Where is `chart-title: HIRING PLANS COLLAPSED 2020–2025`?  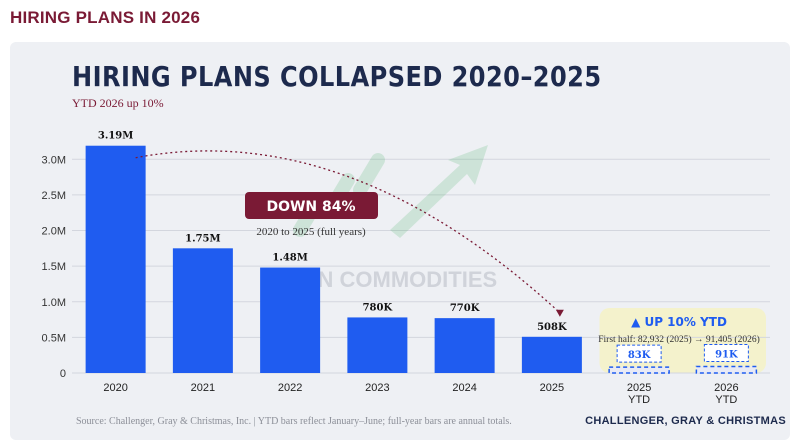 chart-title: HIRING PLANS COLLAPSED 2020–2025 is located at coordinates (337, 76).